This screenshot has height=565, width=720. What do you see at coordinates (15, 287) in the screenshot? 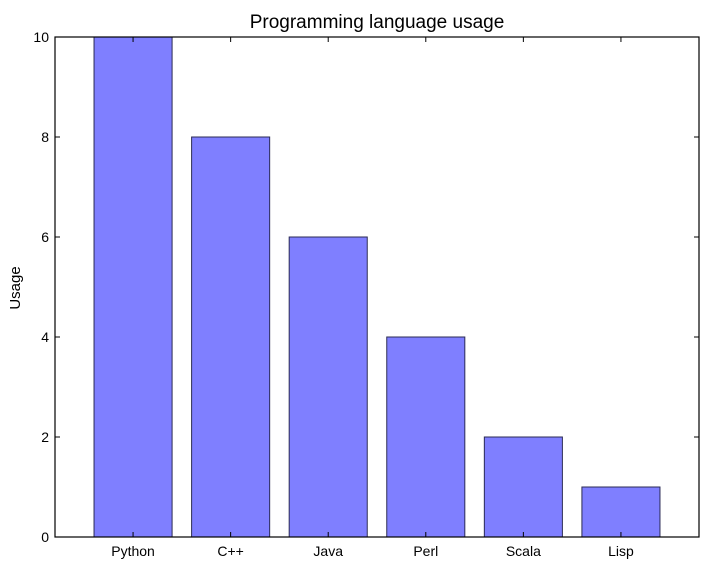
I see `y-axis-label: Usage` at bounding box center [15, 287].